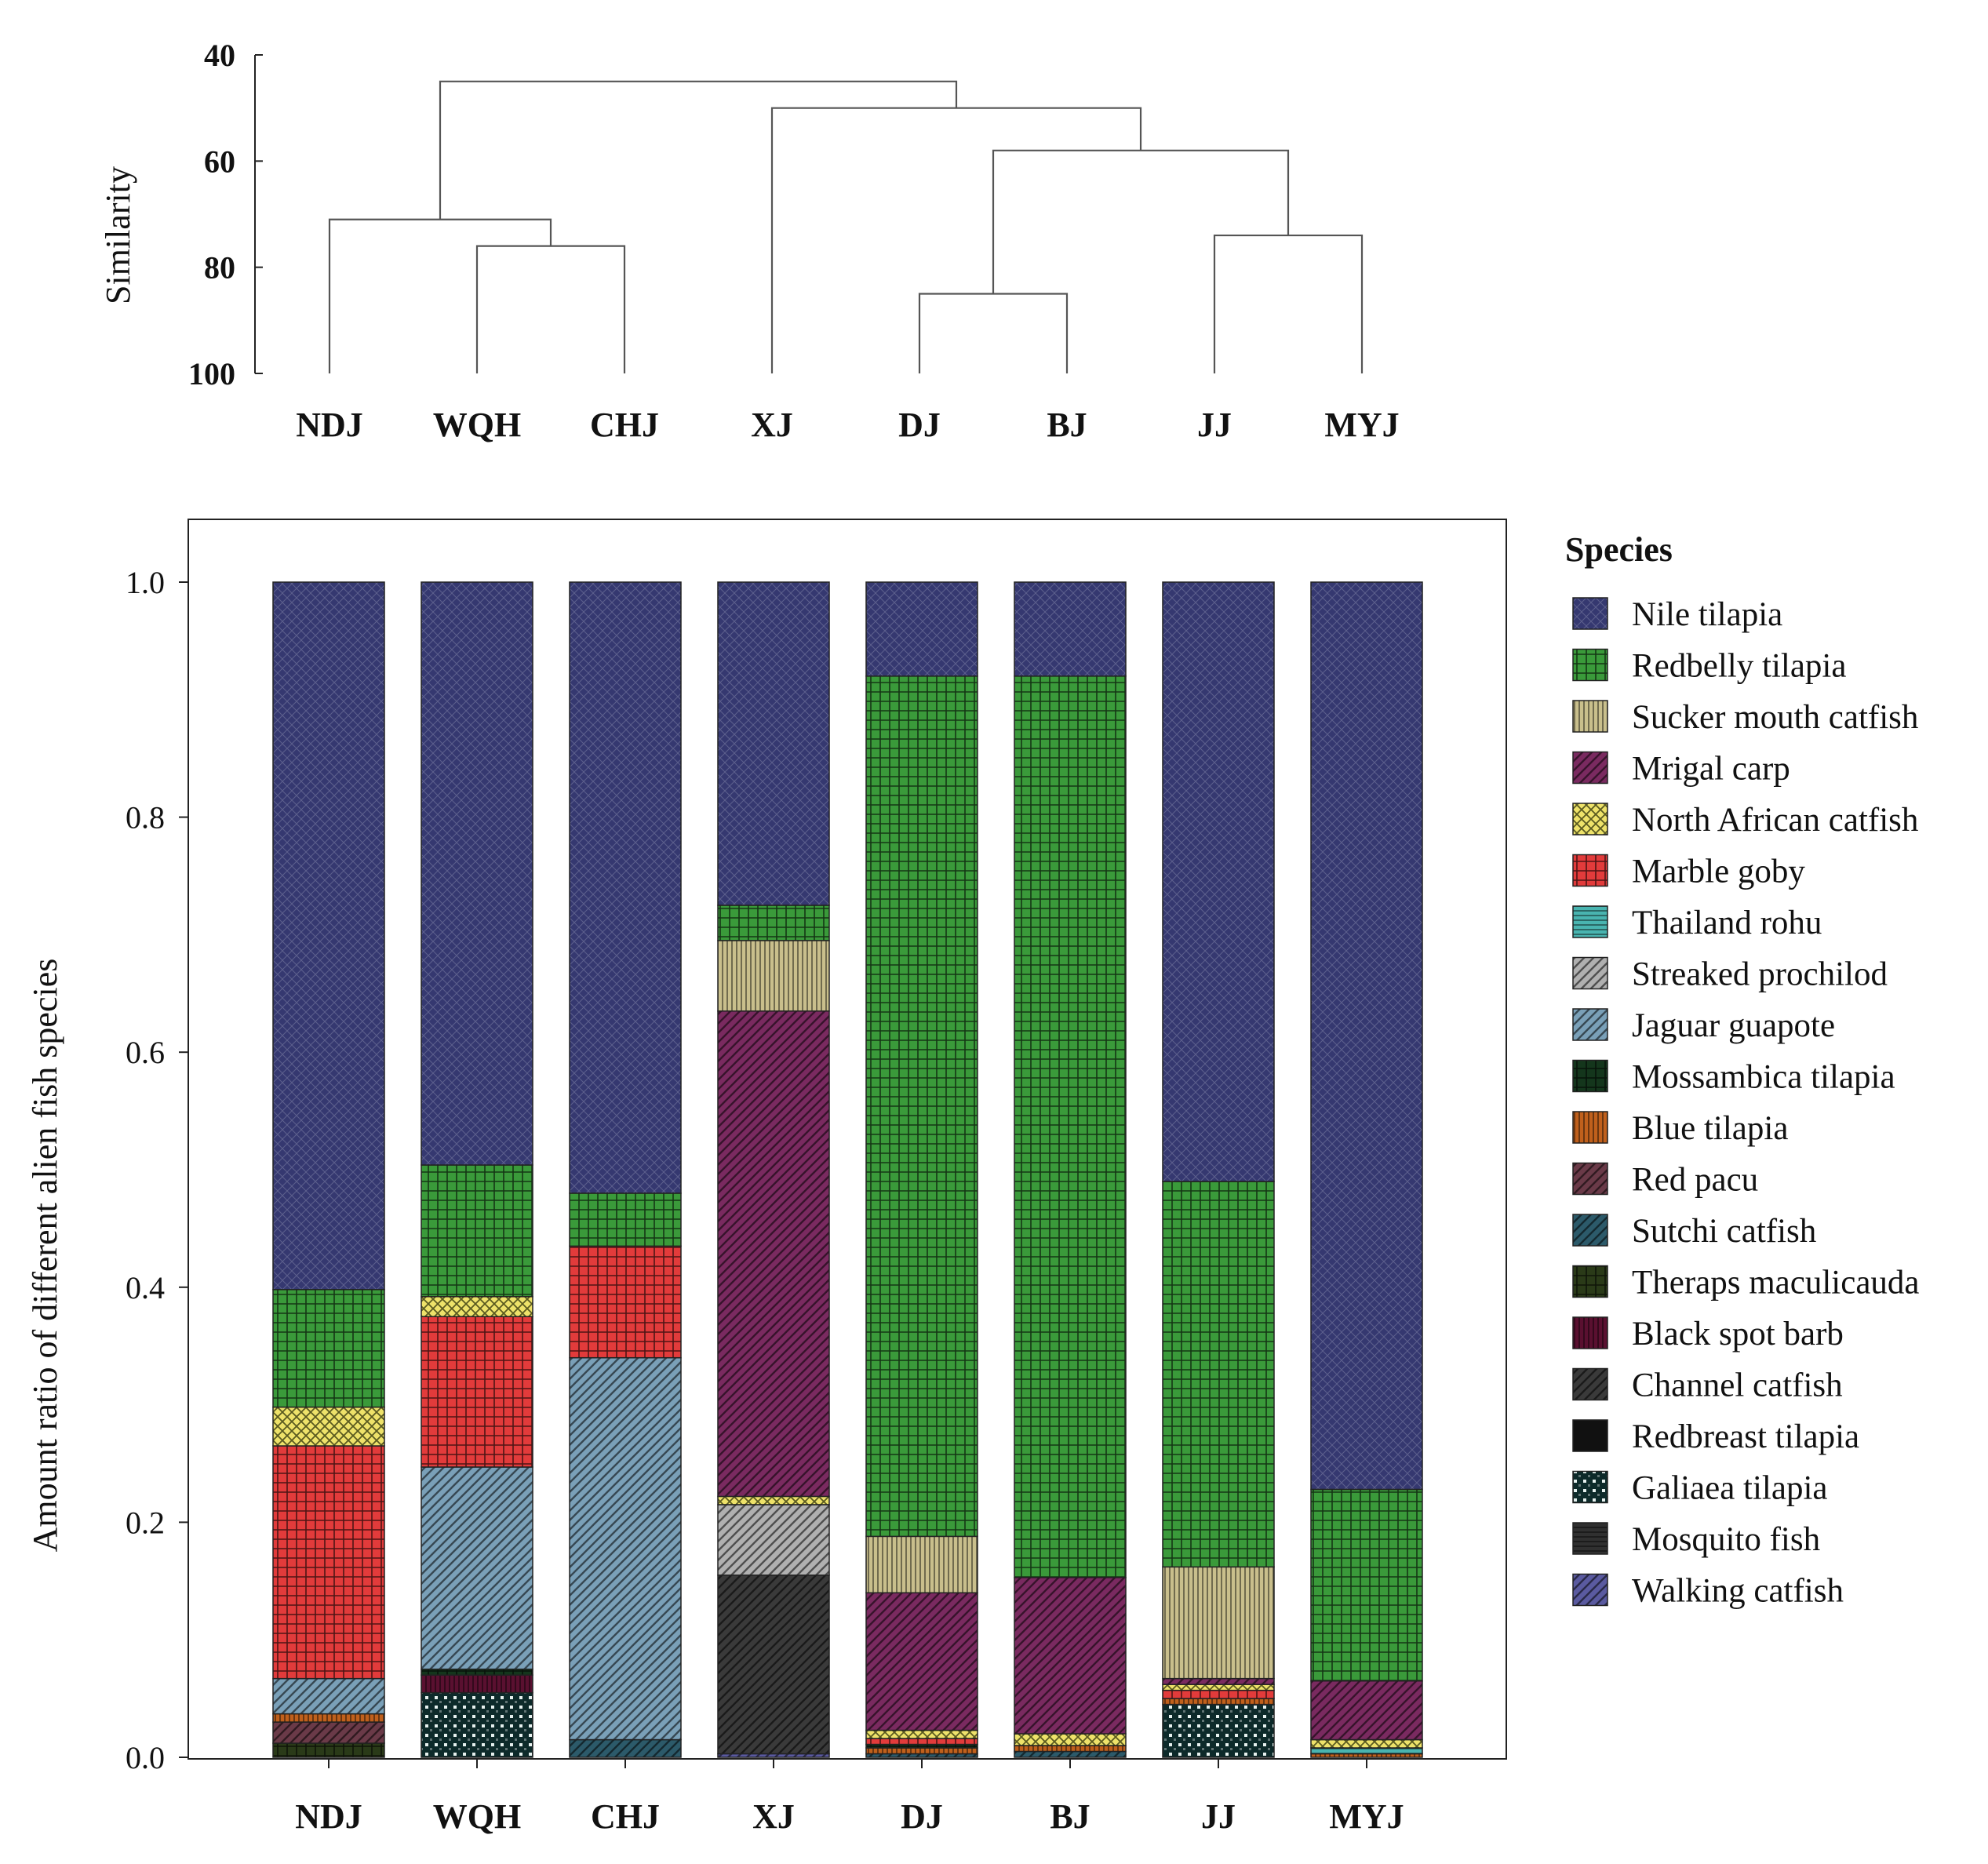  What do you see at coordinates (328, 1732) in the screenshot?
I see `bar-segment-ndj-red-pacu` at bounding box center [328, 1732].